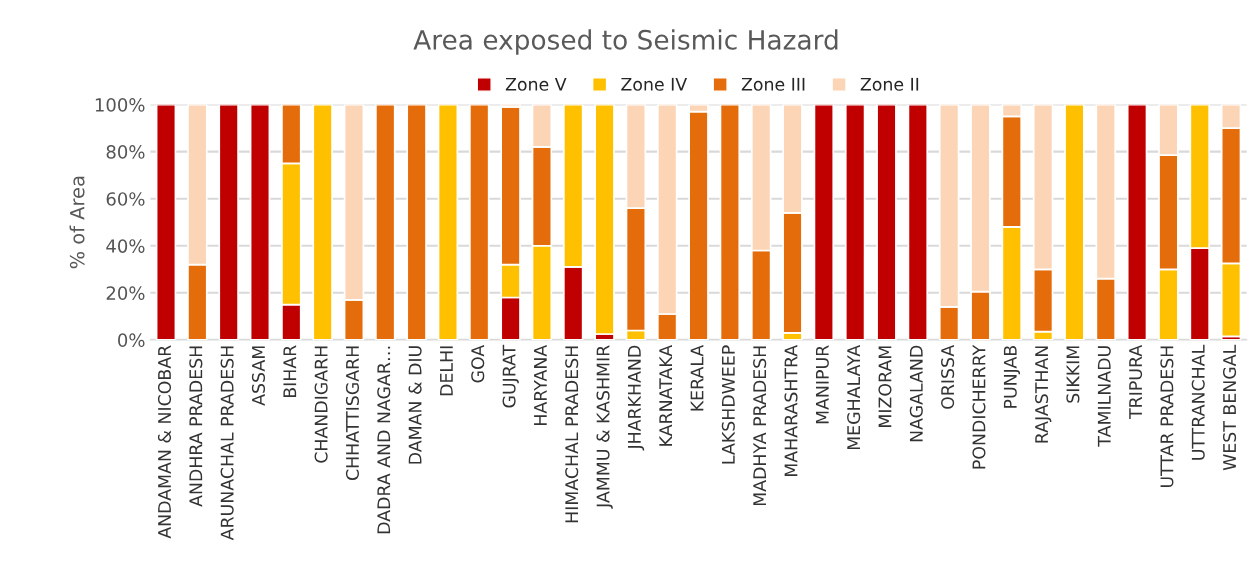 This screenshot has height=581, width=1253. What do you see at coordinates (227, 443) in the screenshot?
I see `x-tick-label: ARUNACHAL PRADESH` at bounding box center [227, 443].